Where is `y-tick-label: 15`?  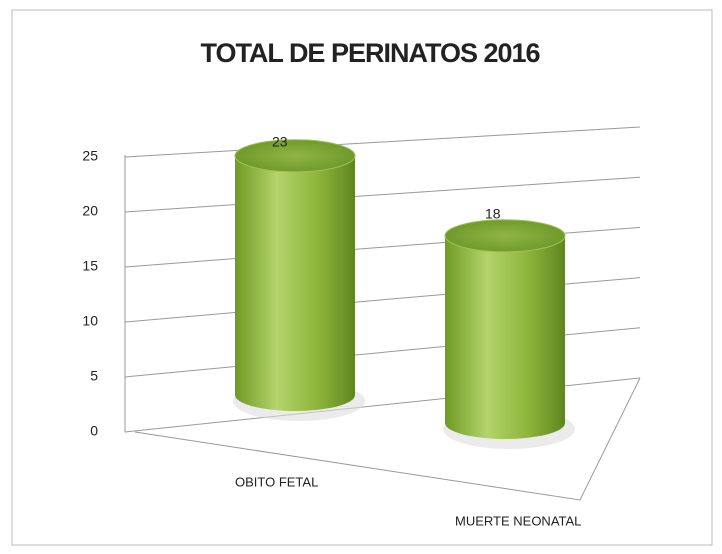 y-tick-label: 15 is located at coordinates (90, 266).